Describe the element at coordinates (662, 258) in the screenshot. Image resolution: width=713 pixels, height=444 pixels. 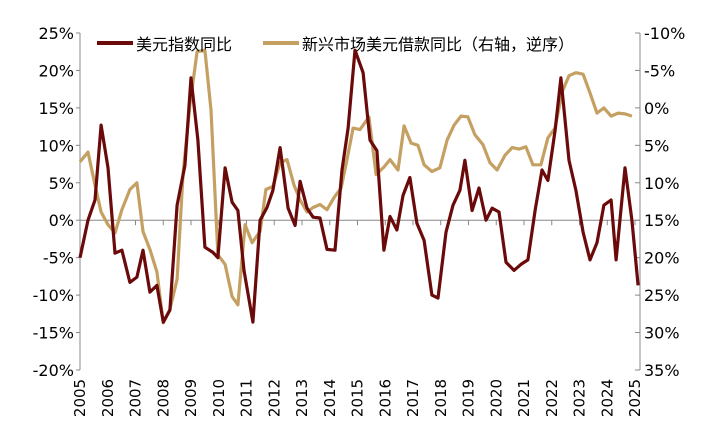
I see `right-tick-label: 20%` at that location.